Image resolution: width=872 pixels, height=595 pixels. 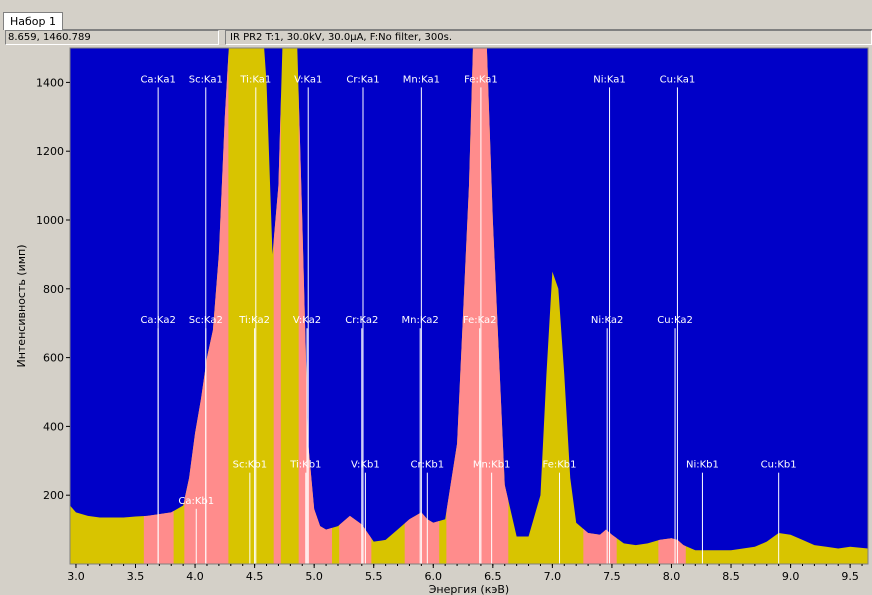 What do you see at coordinates (362, 79) in the screenshot?
I see `line-marker-label: Cr:Ka1` at bounding box center [362, 79].